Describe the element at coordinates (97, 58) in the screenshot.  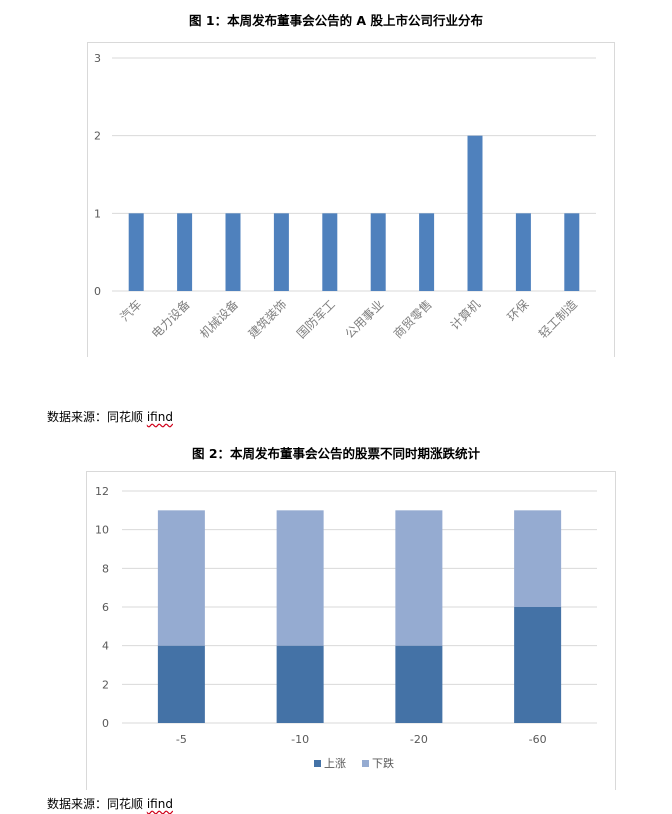
I see `y-tick-label: 3` at that location.